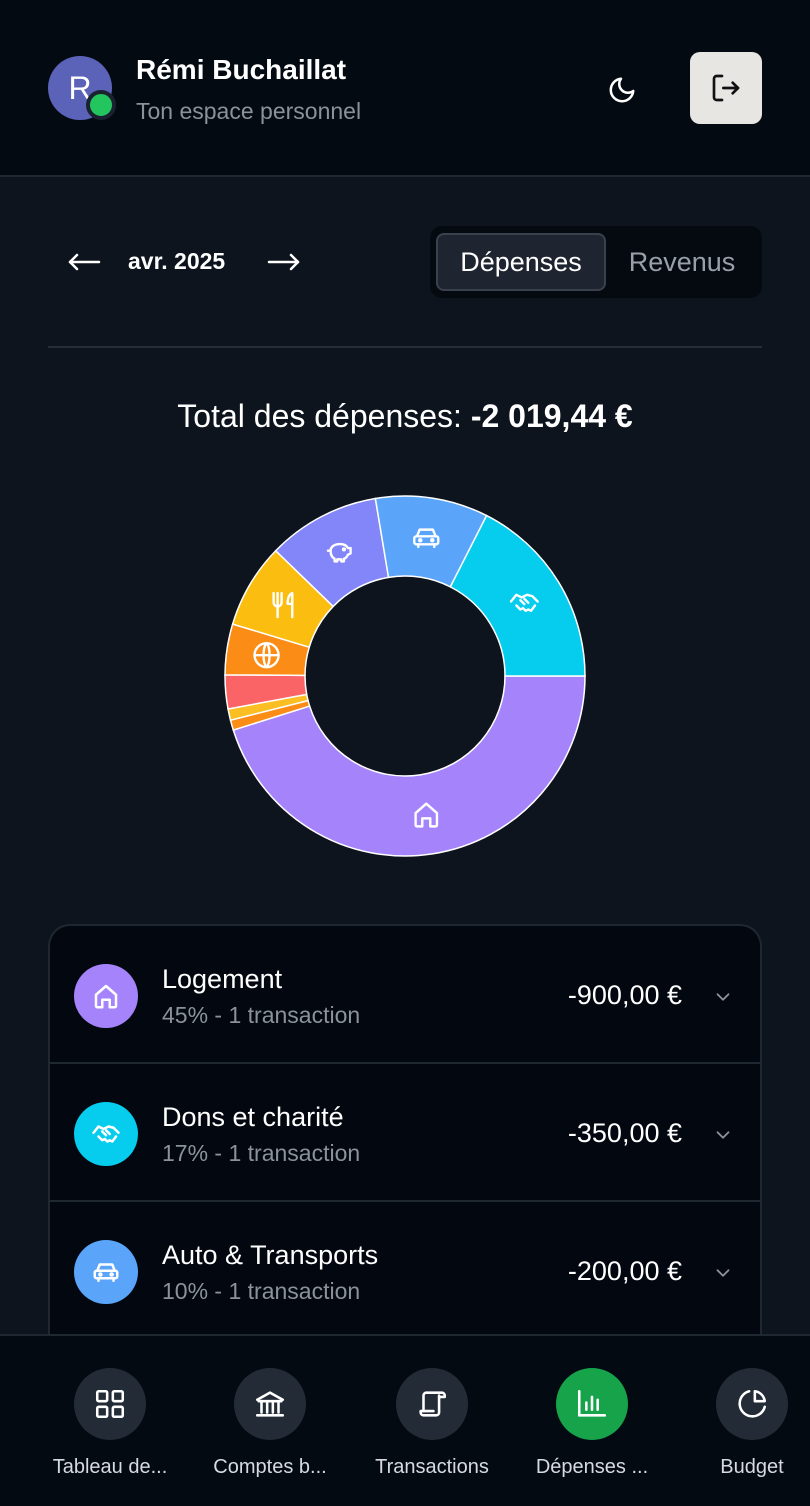 Image resolution: width=810 pixels, height=1506 pixels. I want to click on tab-income: Revenus, so click(682, 261).